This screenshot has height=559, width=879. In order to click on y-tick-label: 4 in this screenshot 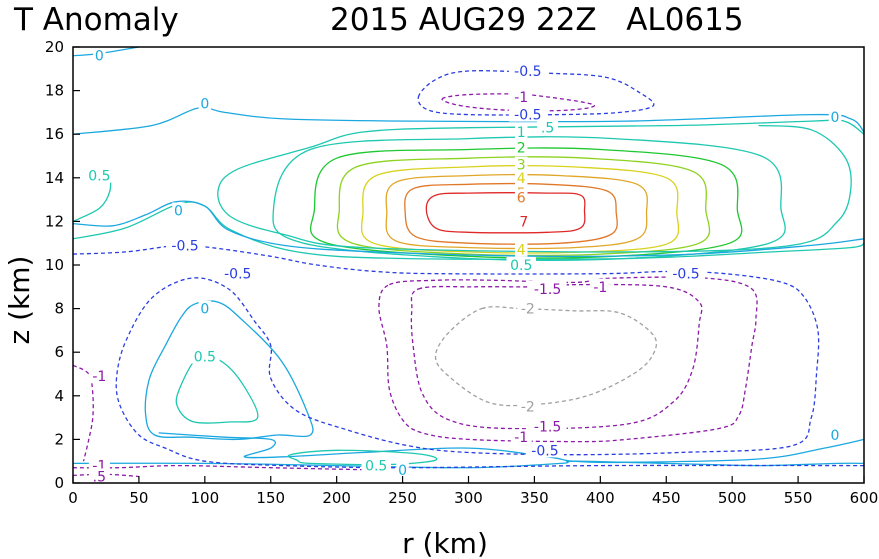, I will do `click(59, 396)`.